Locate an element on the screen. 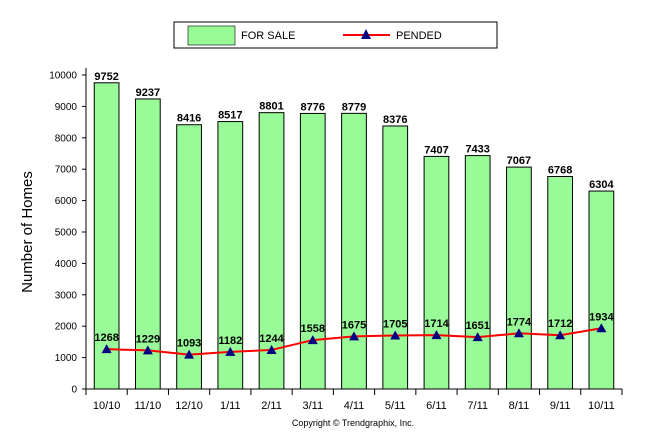 The image size is (646, 434). for-sale-value-label: 7433 is located at coordinates (477, 150).